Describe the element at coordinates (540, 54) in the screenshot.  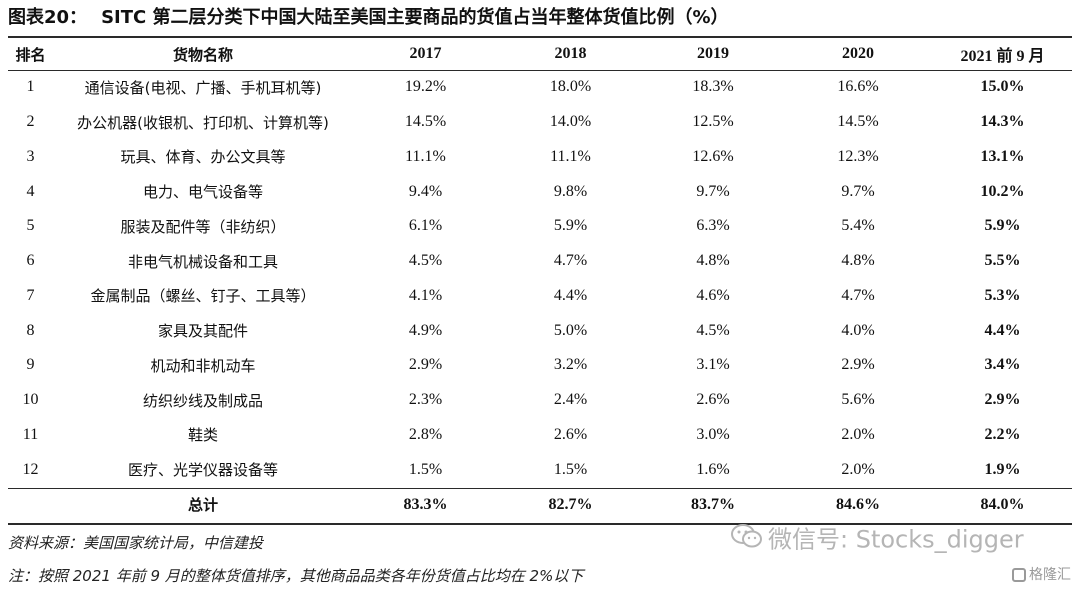
I see `header-row: 排名 货物名称 2017 2018 2019 2020 2021 前 9 月` at that location.